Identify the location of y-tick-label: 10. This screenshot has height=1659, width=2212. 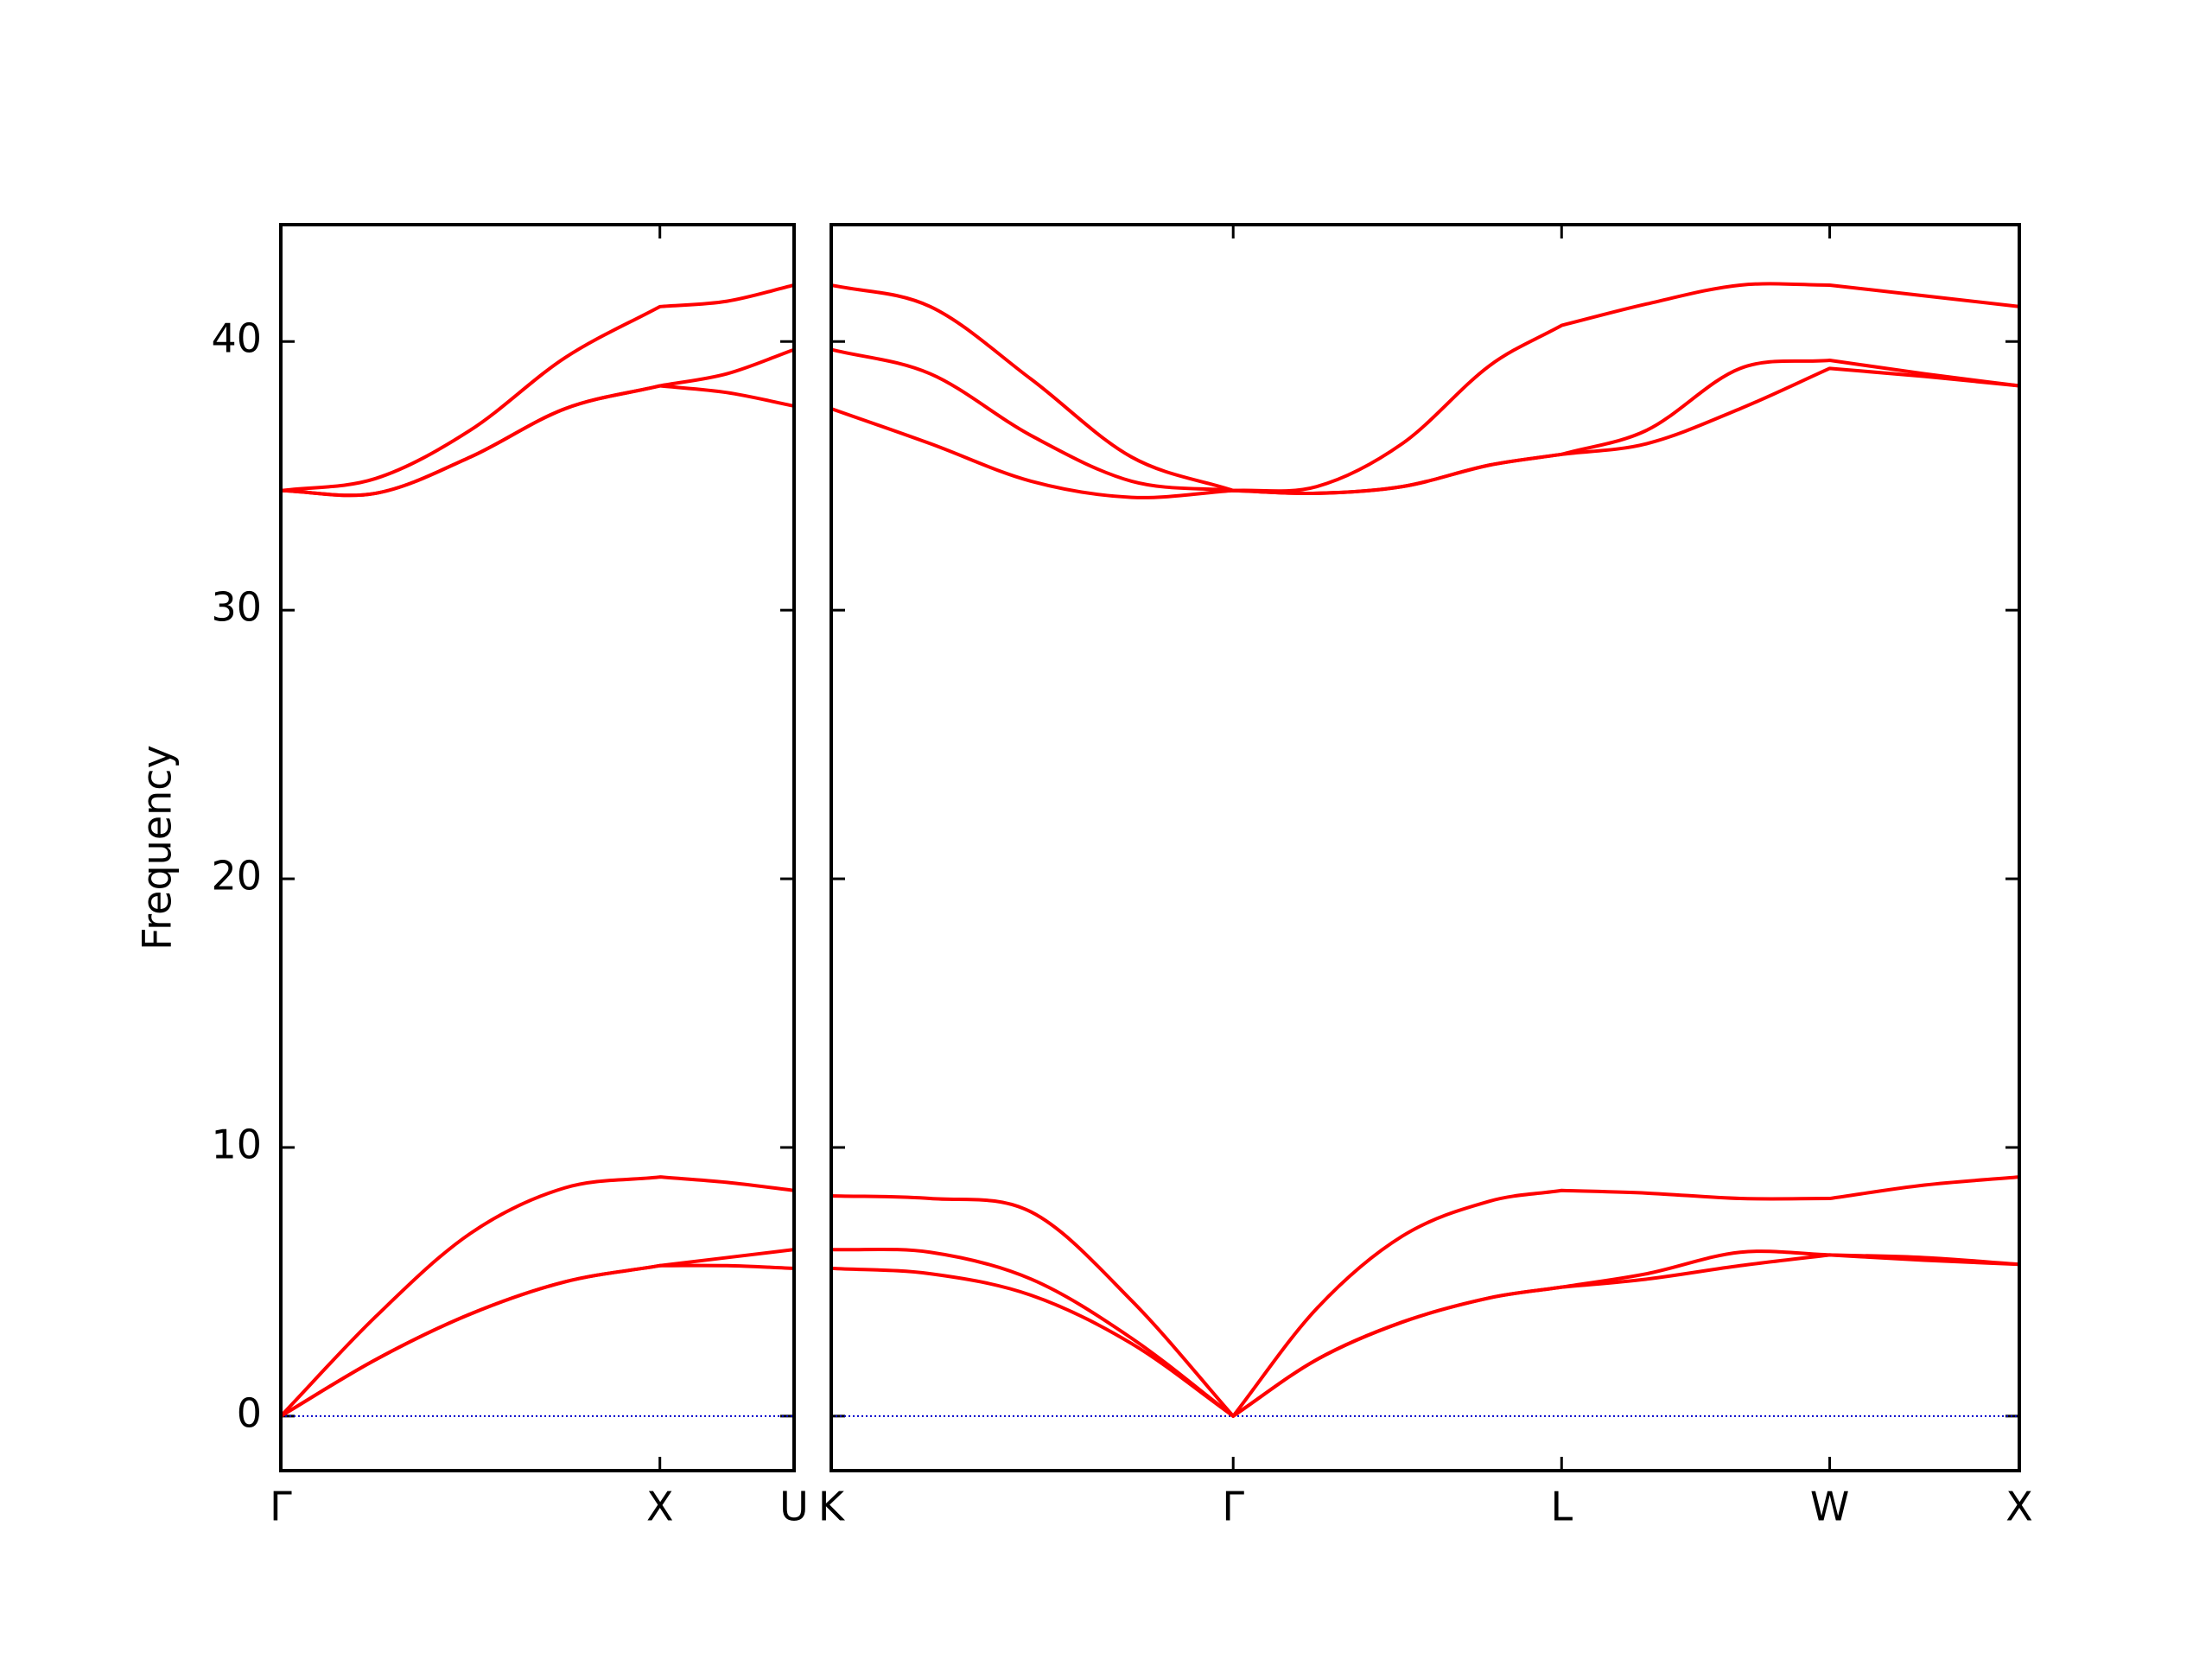
(236, 1144).